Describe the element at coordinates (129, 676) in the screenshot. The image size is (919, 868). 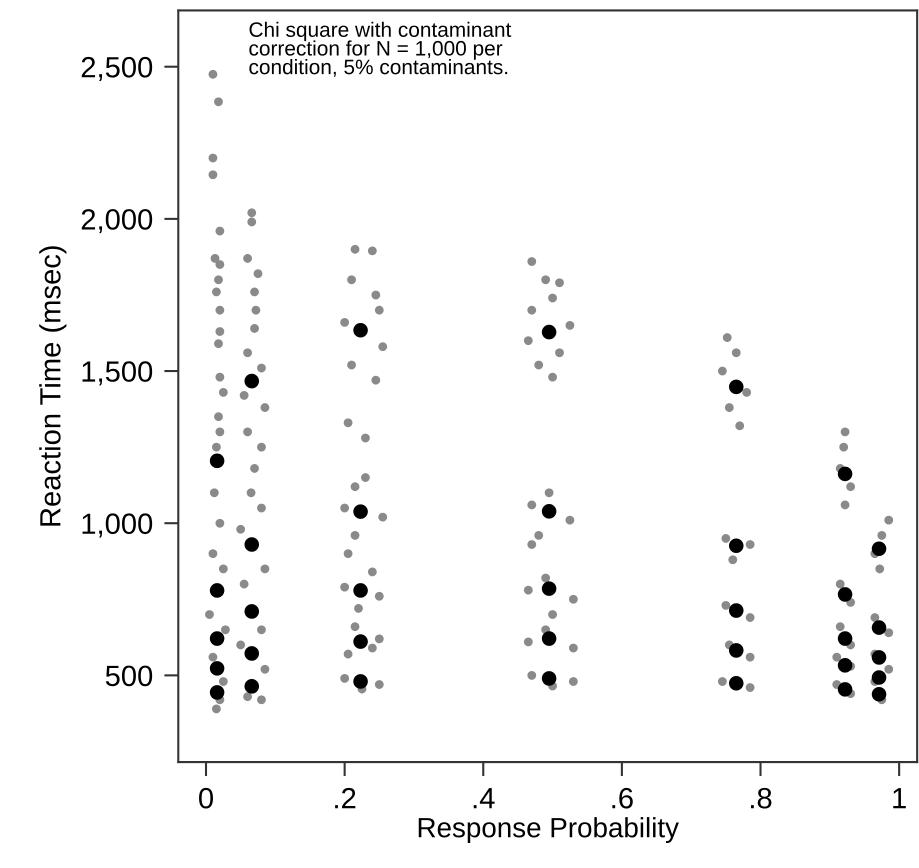
I see `y-tick-label: 500` at that location.